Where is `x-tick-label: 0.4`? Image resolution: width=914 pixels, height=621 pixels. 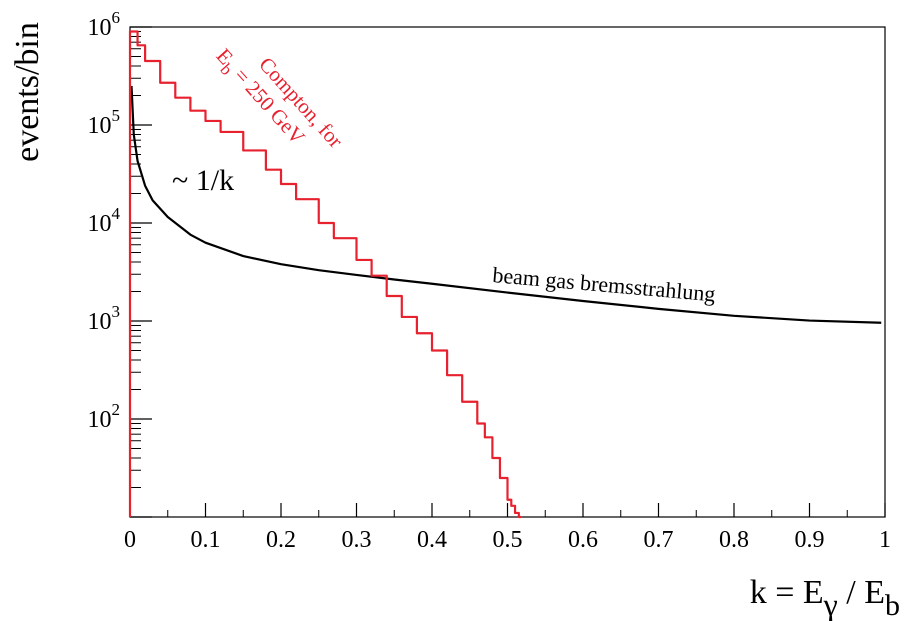 x-tick-label: 0.4 is located at coordinates (432, 540).